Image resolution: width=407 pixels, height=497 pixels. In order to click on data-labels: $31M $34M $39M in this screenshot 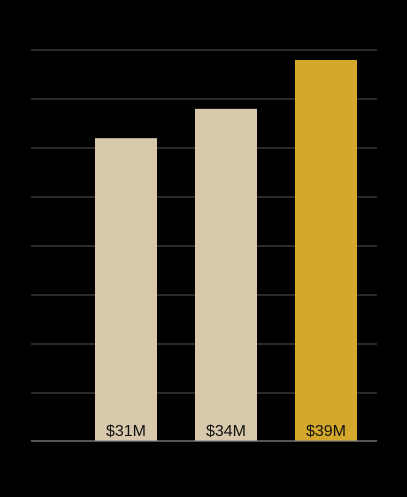, I will do `click(226, 431)`.